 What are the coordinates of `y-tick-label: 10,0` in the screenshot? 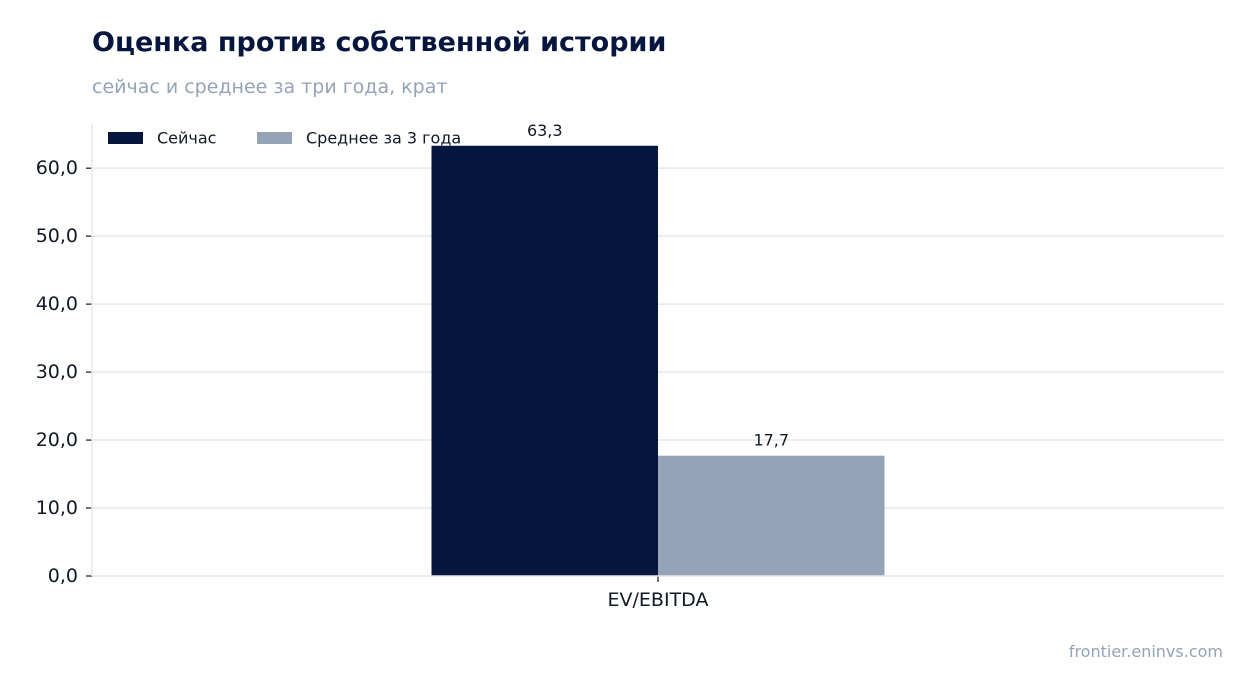 It's located at (57, 508).